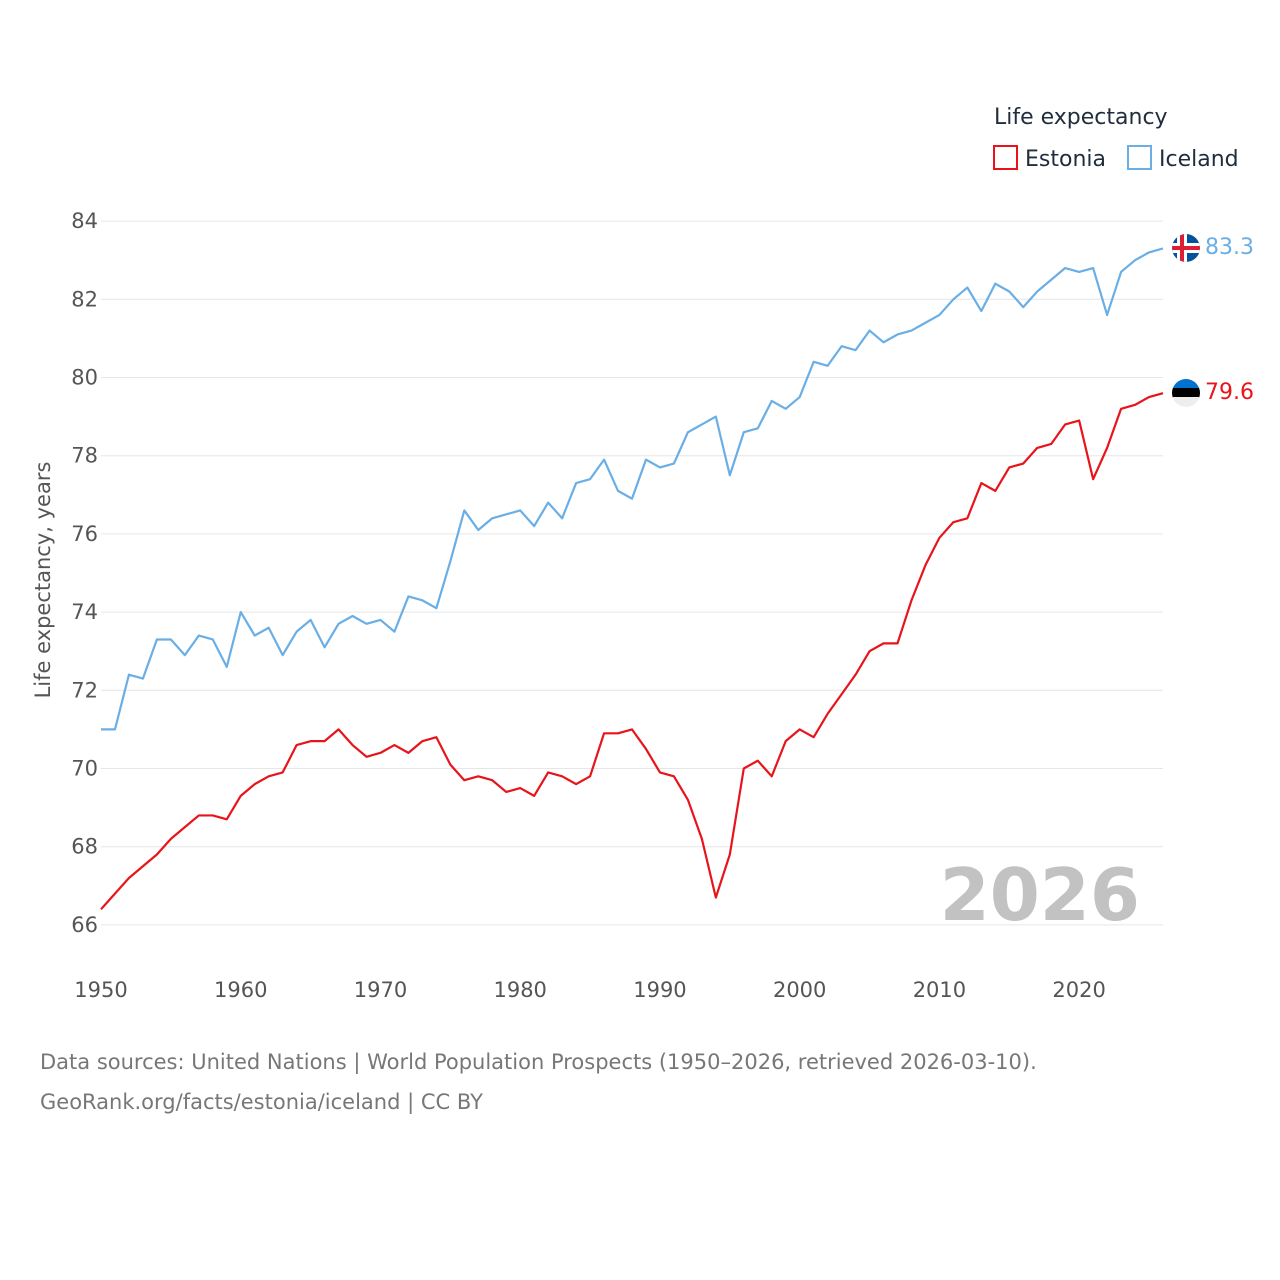 Image resolution: width=1280 pixels, height=1280 pixels. Describe the element at coordinates (1229, 392) in the screenshot. I see `end-value-label-estonia: 79.6` at that location.